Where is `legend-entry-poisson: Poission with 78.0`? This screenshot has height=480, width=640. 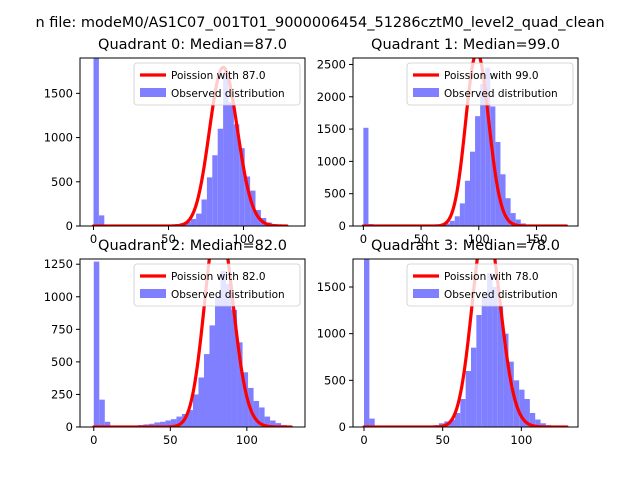
legend-entry-poisson: Poission with 78.0 is located at coordinates (491, 277).